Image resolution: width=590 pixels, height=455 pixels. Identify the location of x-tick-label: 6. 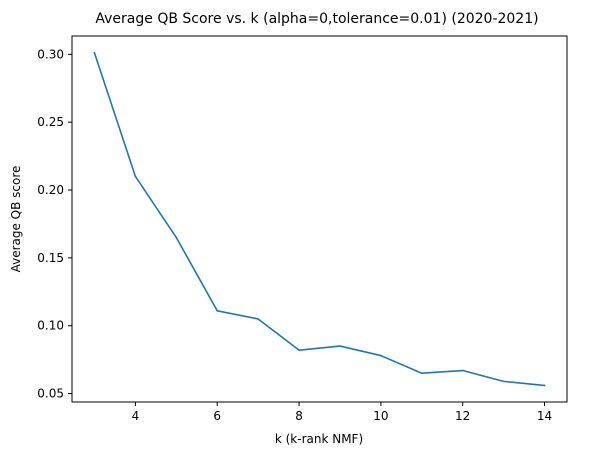
(217, 416).